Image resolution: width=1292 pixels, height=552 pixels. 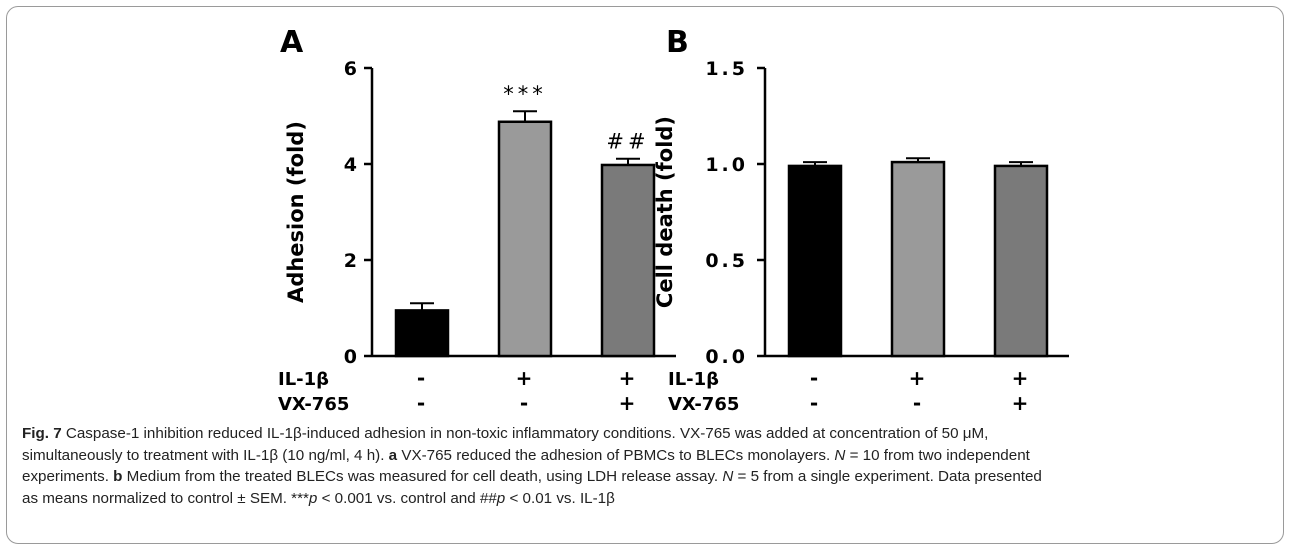 I want to click on panel-a-y-axis-label: Adhesion (fold), so click(x=296, y=212).